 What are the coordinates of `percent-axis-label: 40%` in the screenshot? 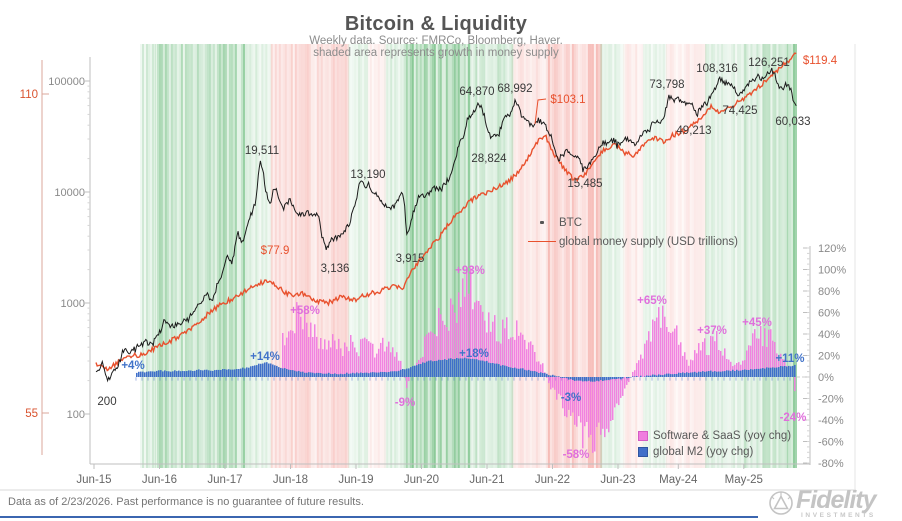 It's located at (829, 335).